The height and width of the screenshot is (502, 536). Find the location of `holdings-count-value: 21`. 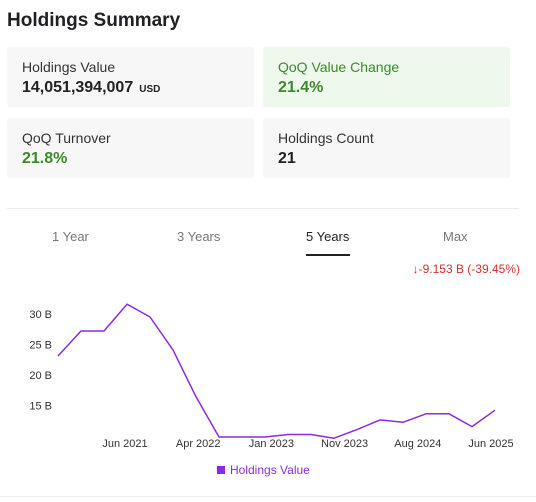

holdings-count-value: 21 is located at coordinates (287, 158).